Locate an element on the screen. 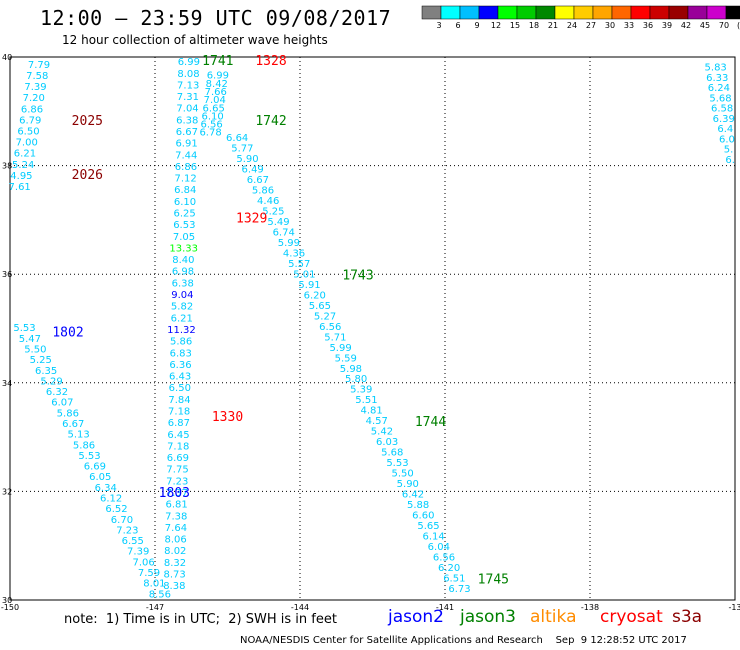 The height and width of the screenshot is (650, 740). swh-value-label: 6.64 is located at coordinates (237, 138).